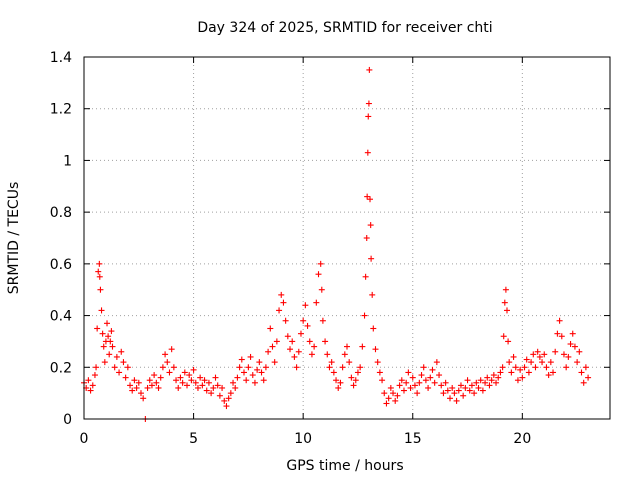 This screenshot has height=484, width=640. What do you see at coordinates (61, 110) in the screenshot?
I see `y-tick-label: 1.2` at bounding box center [61, 110].